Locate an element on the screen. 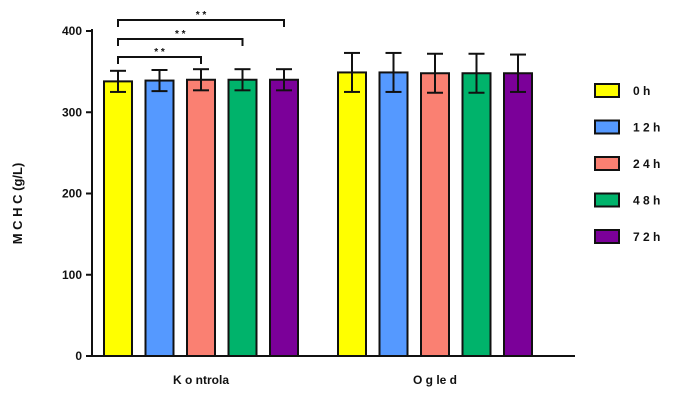 This screenshot has height=395, width=673. x-category-label: K o ntrola is located at coordinates (201, 380).